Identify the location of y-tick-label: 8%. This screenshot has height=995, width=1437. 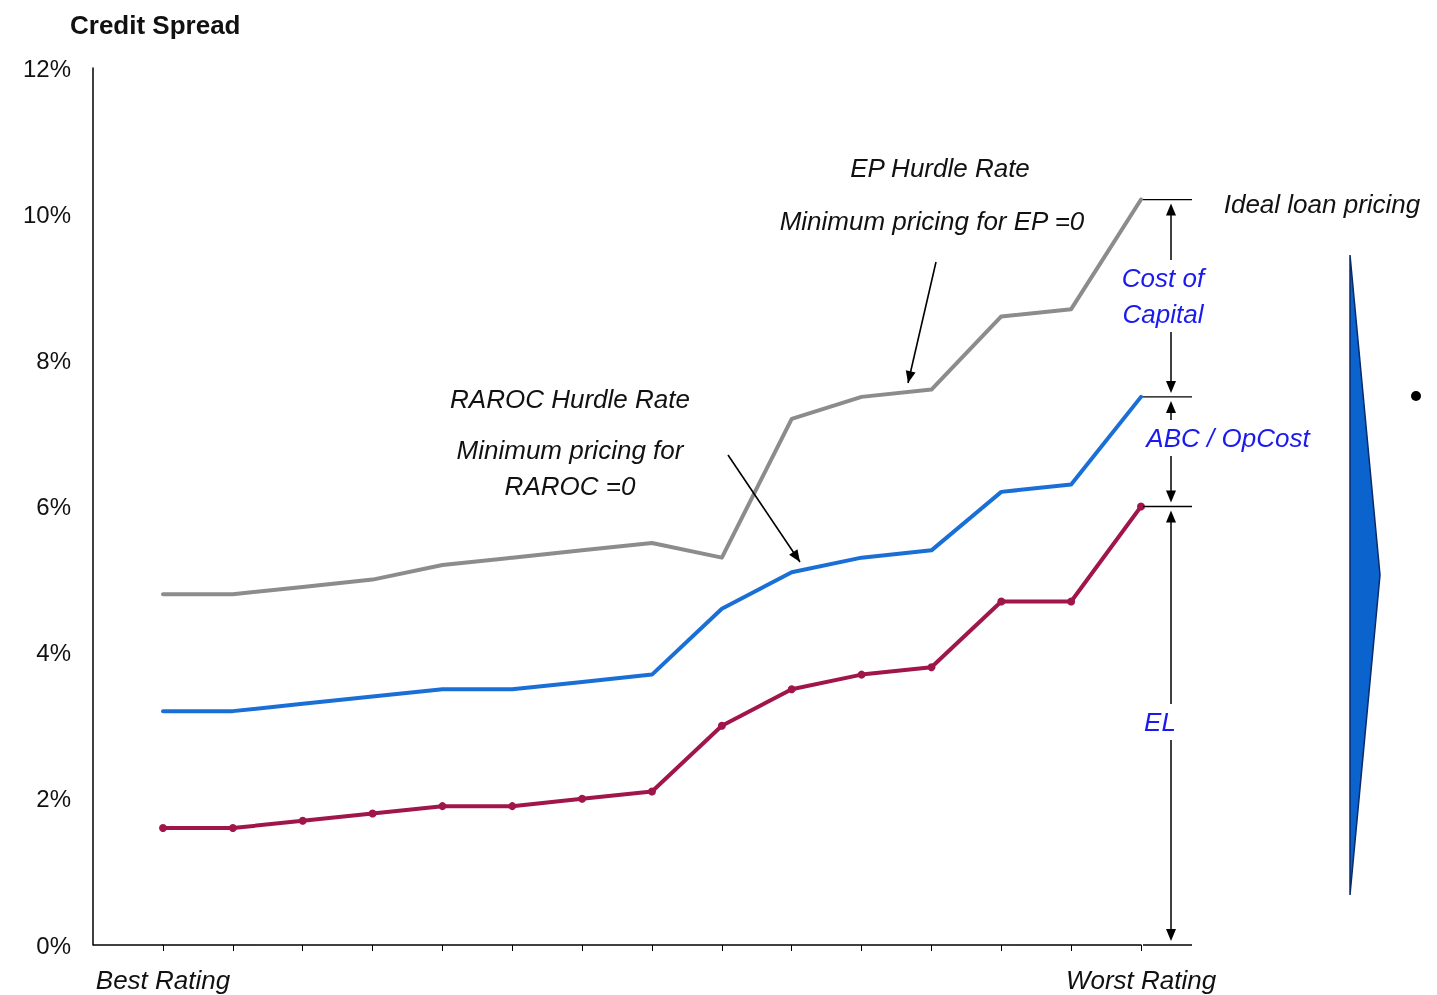
(53, 360).